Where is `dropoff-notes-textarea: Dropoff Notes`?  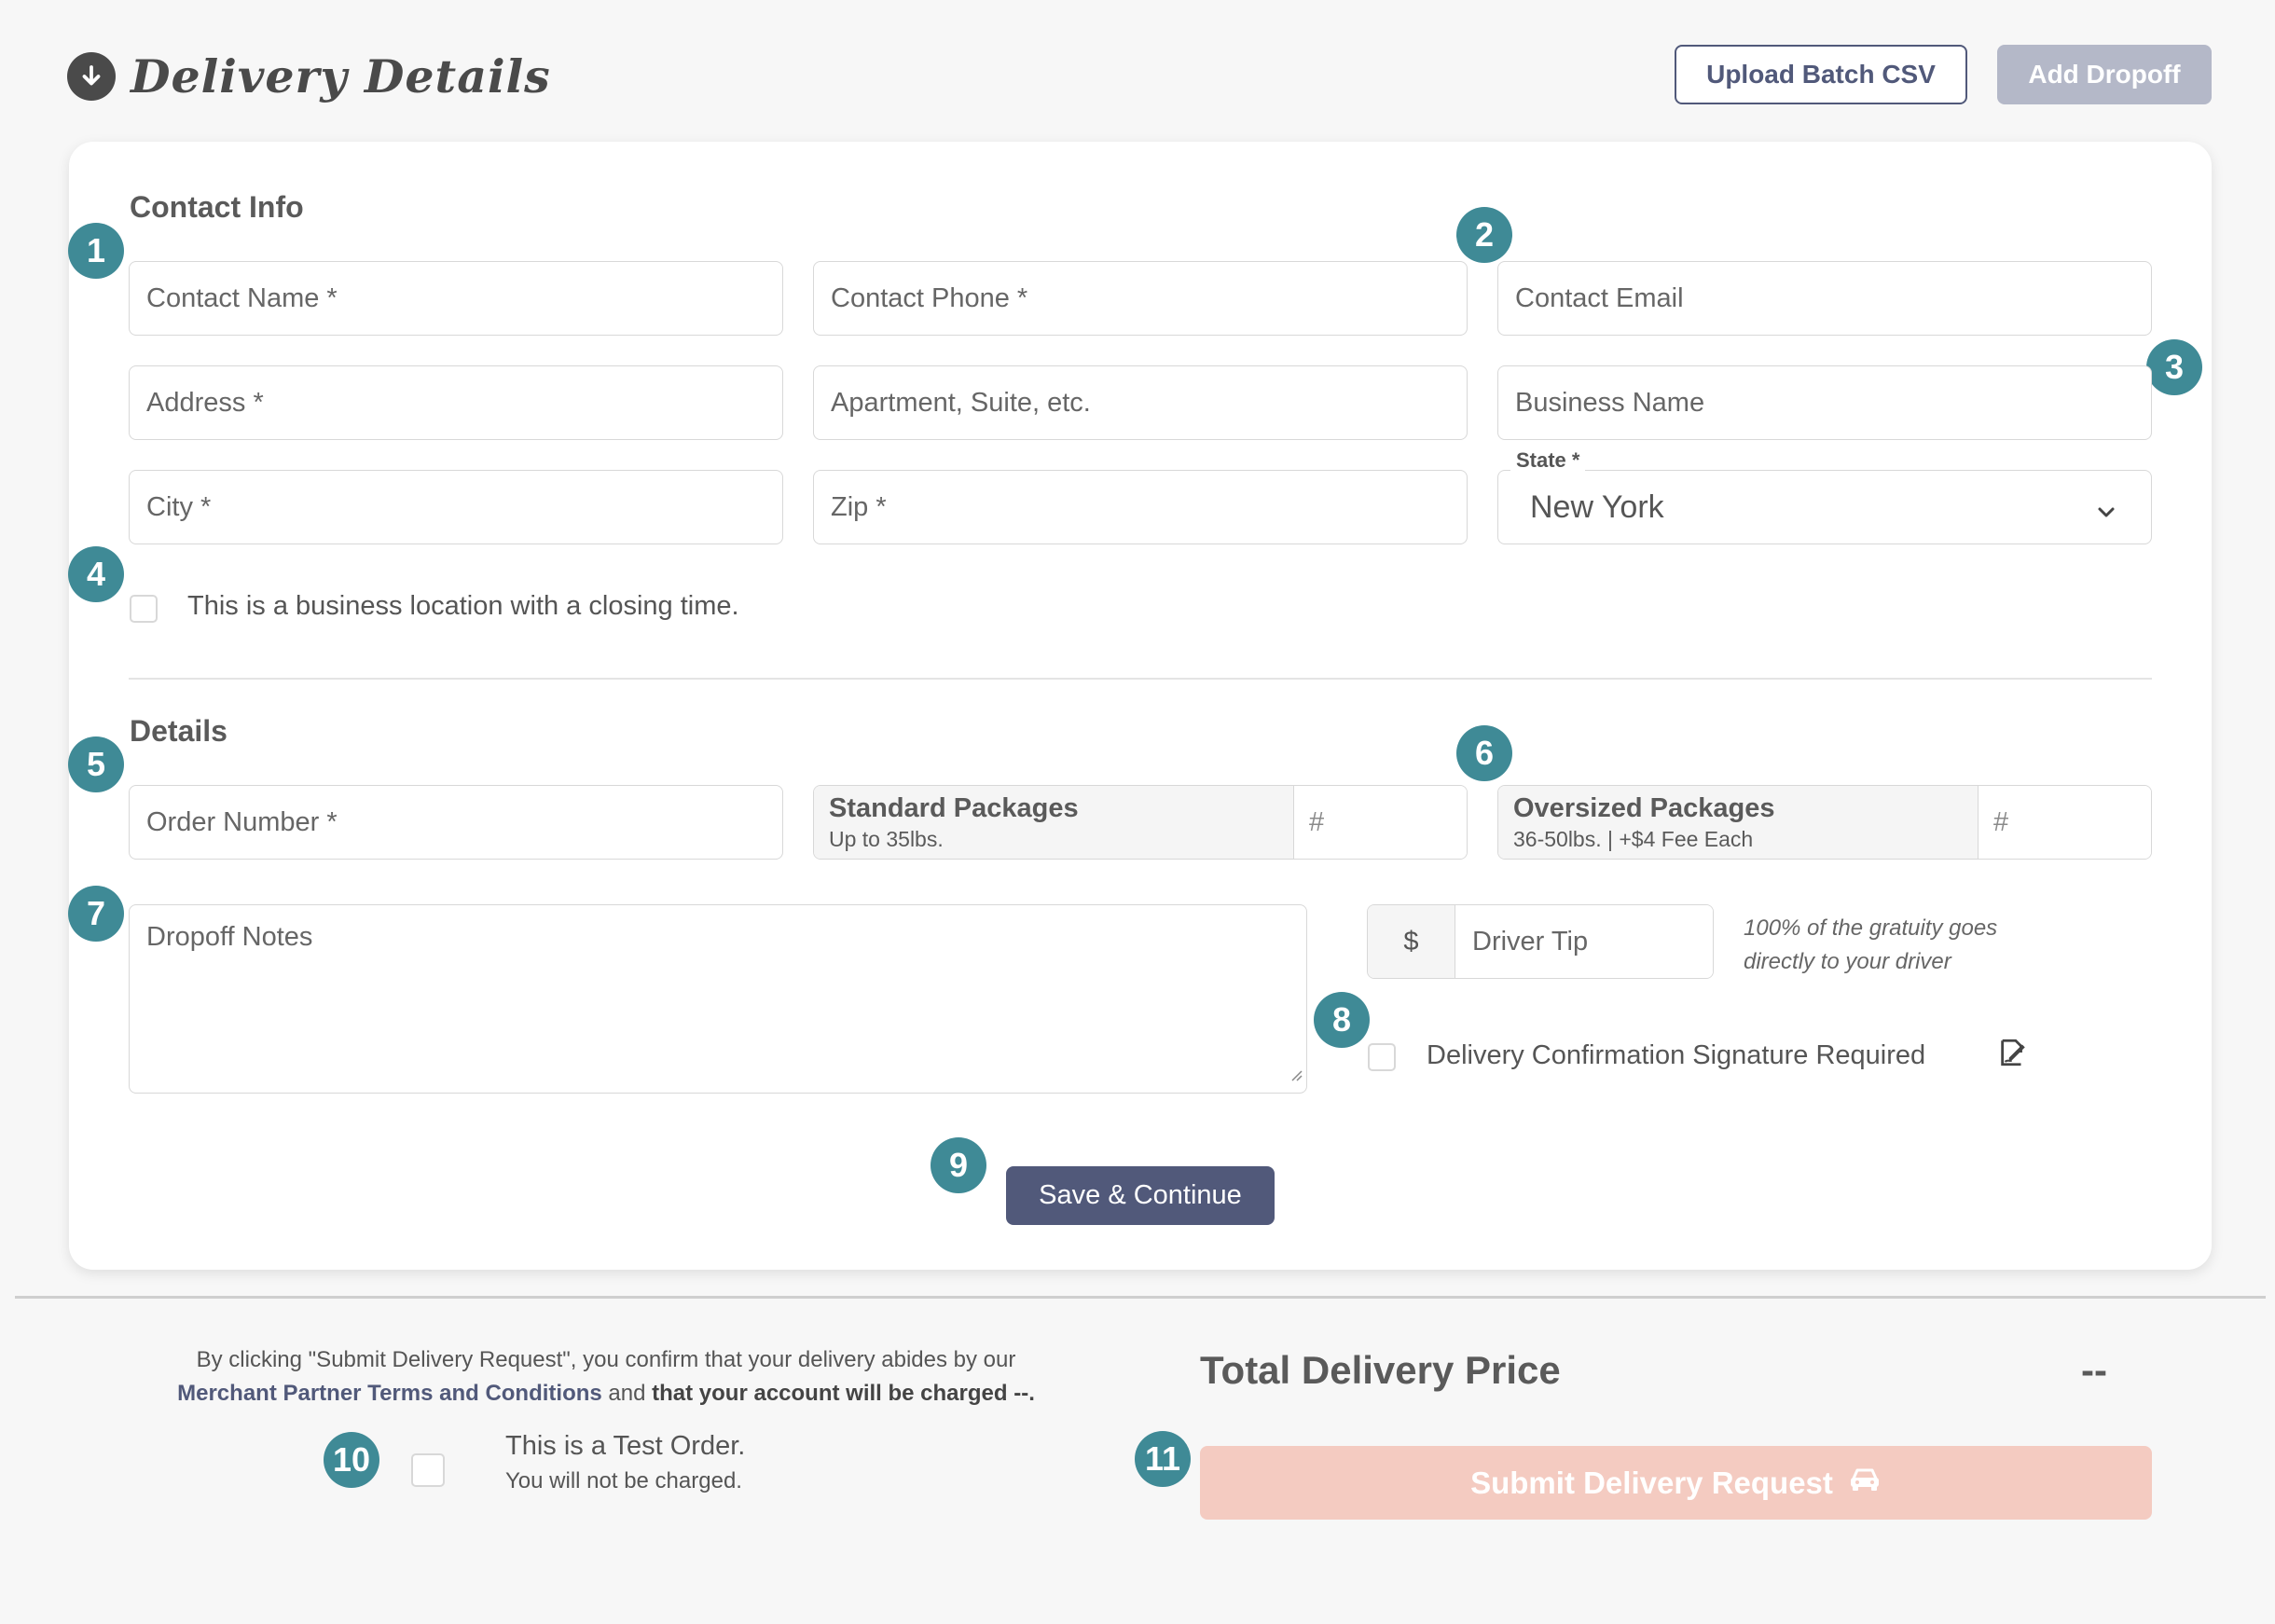
dropoff-notes-textarea: Dropoff Notes is located at coordinates (718, 999).